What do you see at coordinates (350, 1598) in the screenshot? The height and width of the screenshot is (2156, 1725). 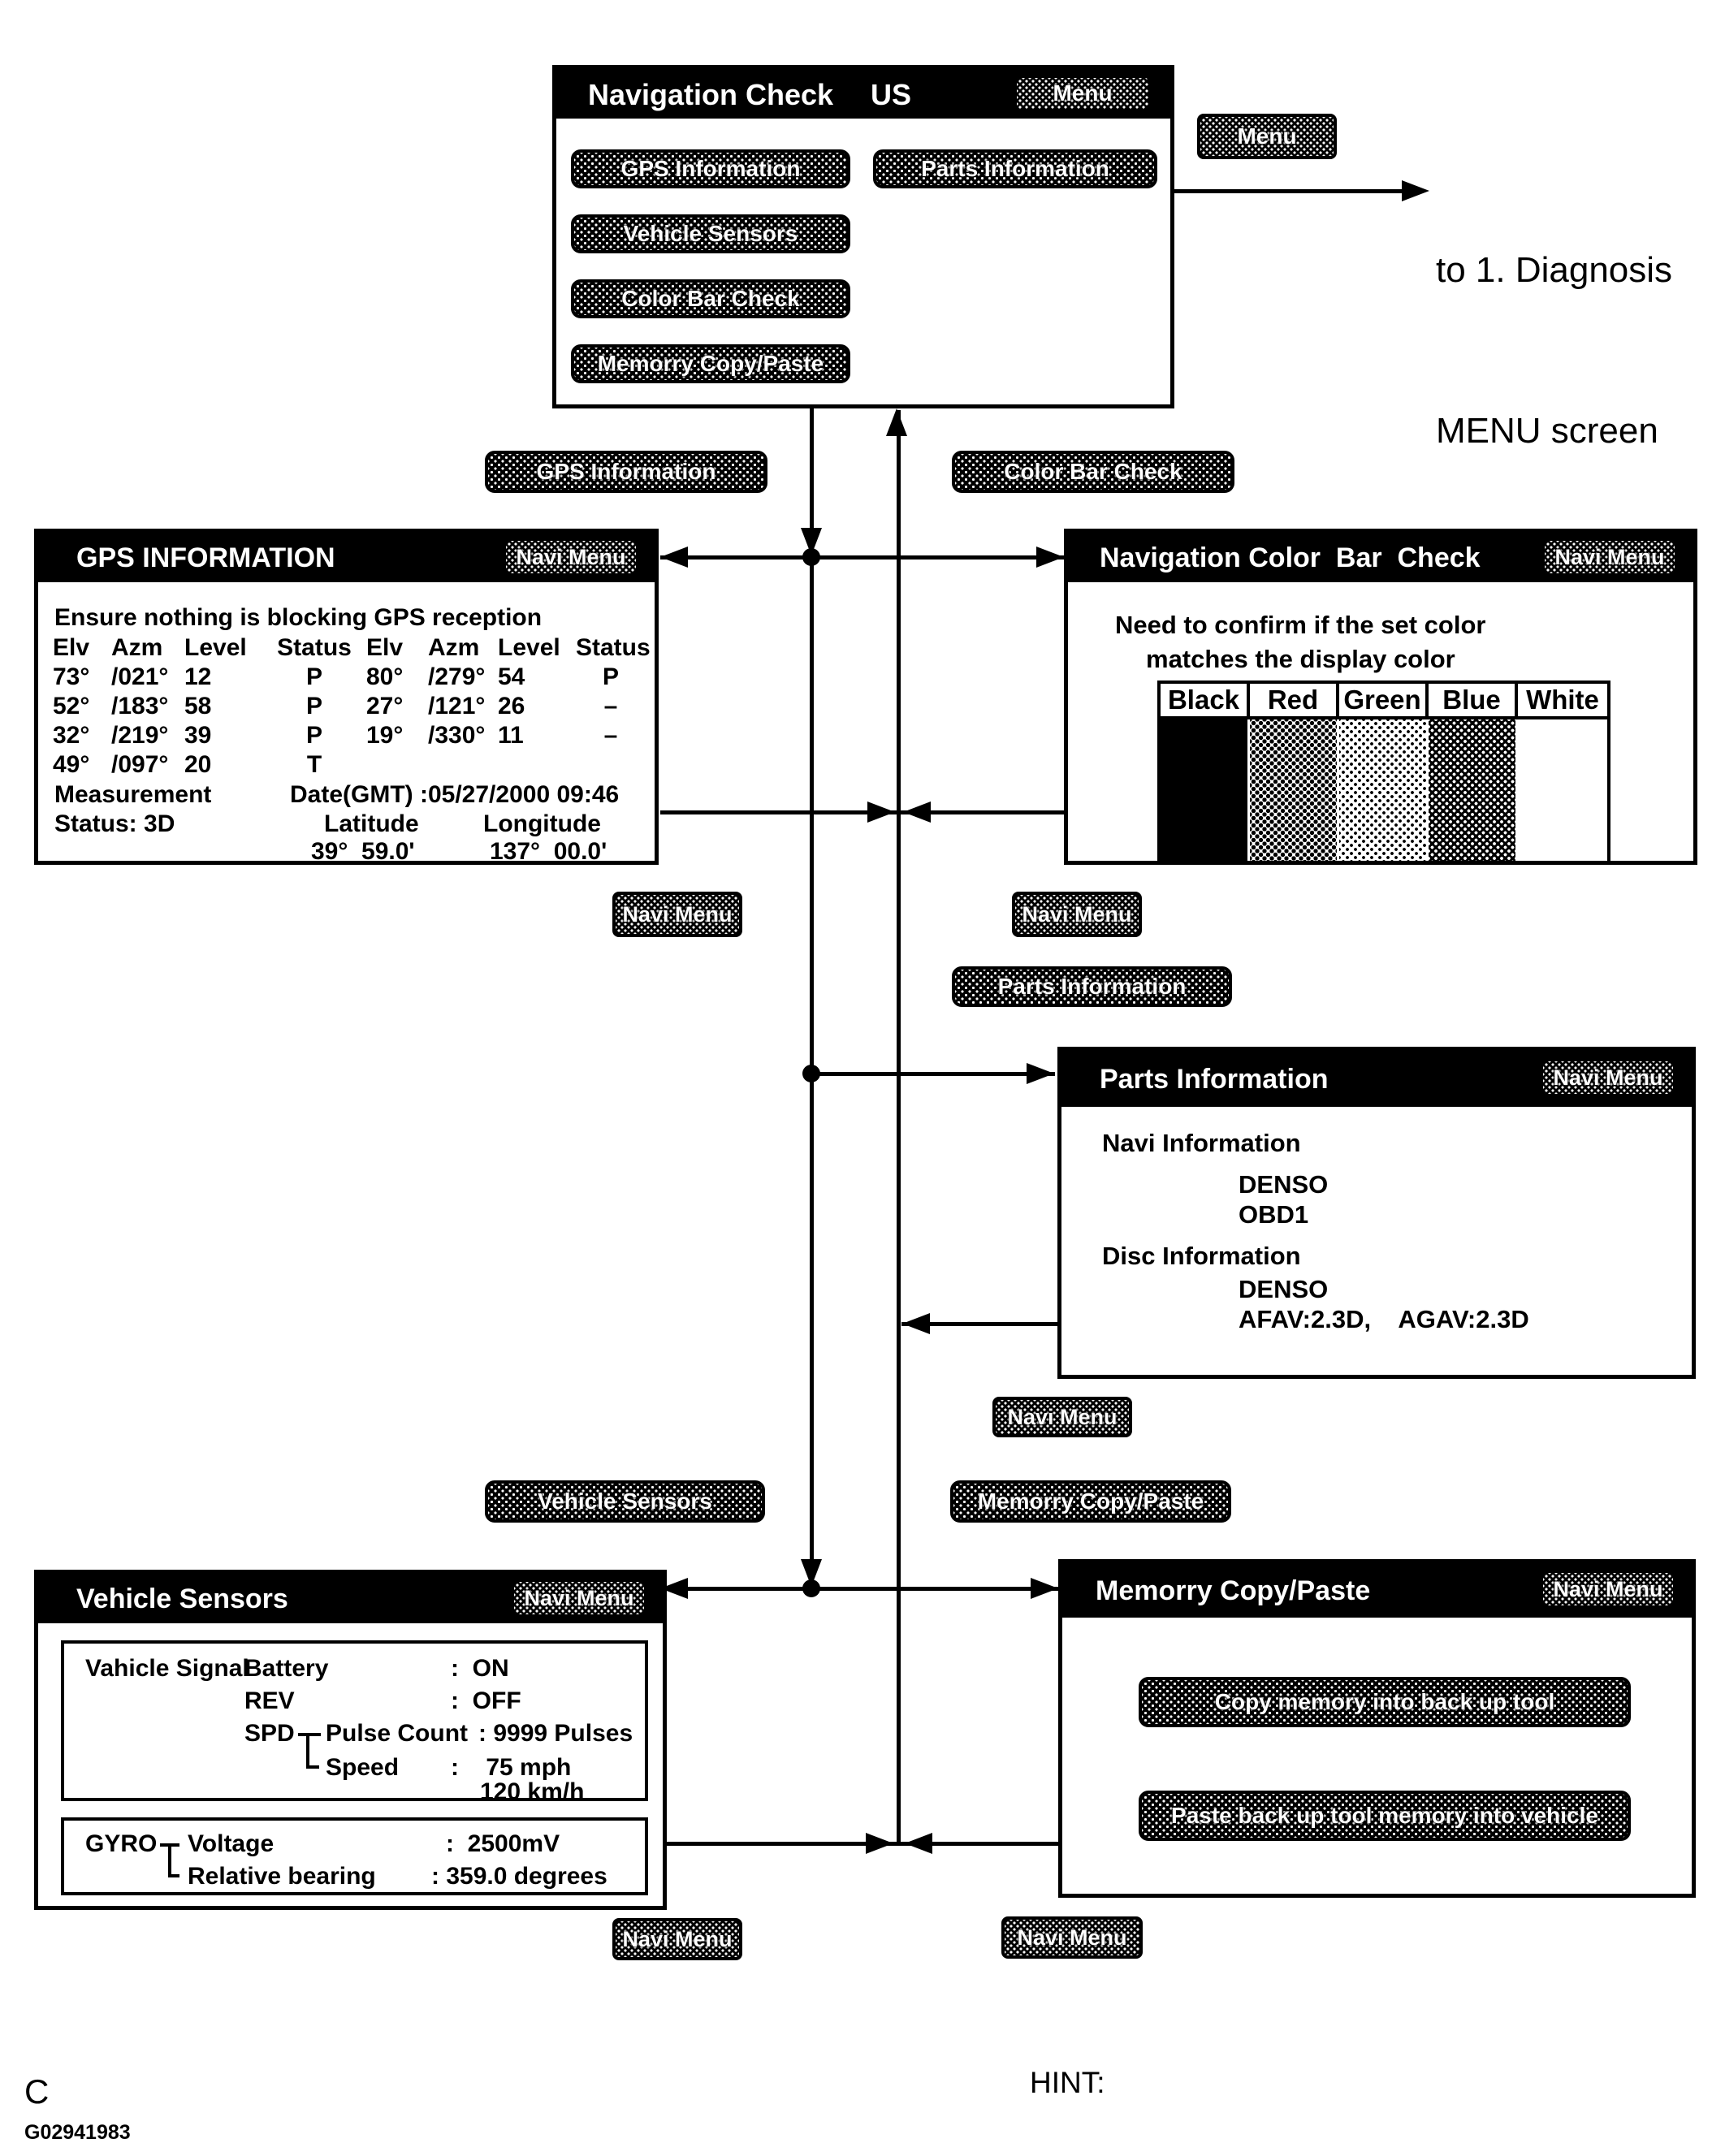 I see `vehicle-header: Vehicle Sensors Navi Menu` at bounding box center [350, 1598].